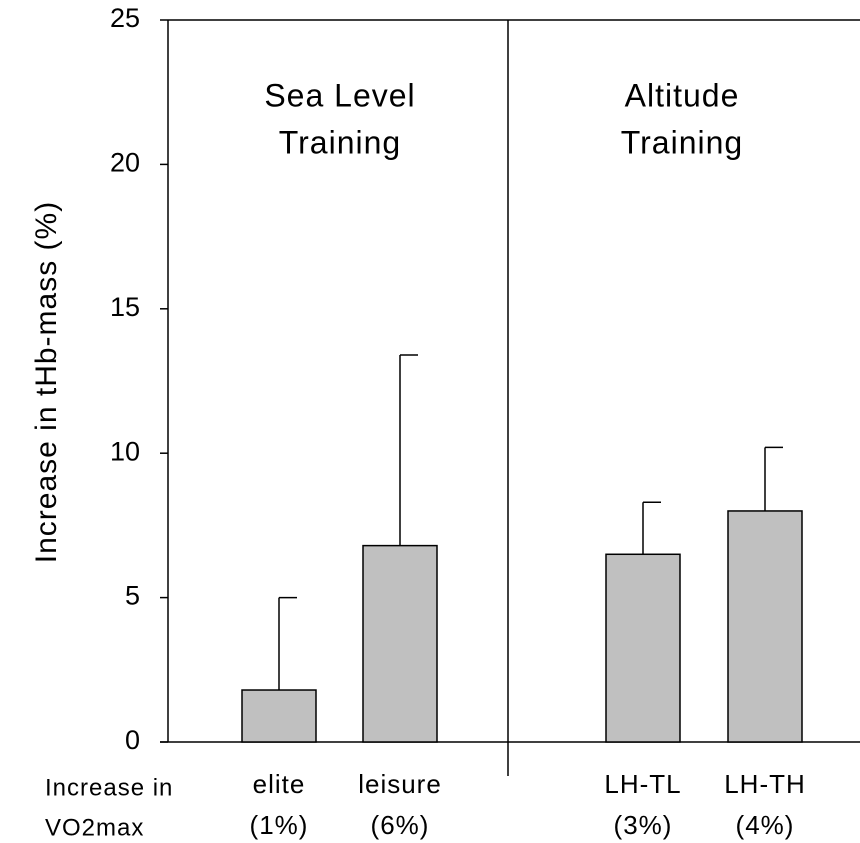 This screenshot has width=860, height=843. I want to click on row-label: Increase in, so click(109, 787).